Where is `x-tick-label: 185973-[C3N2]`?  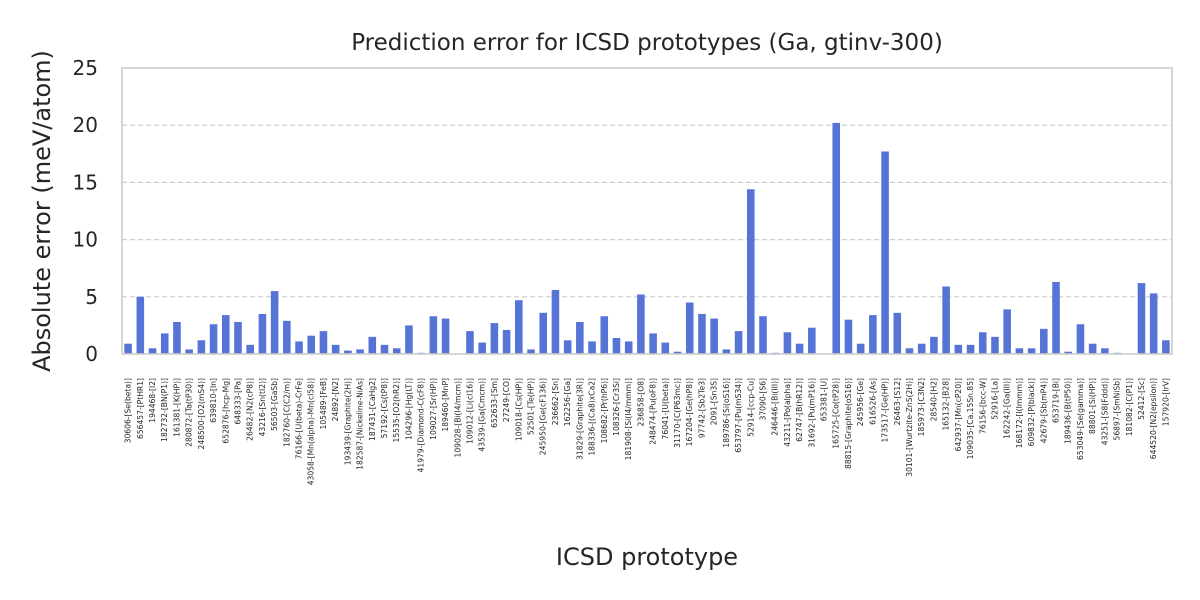 x-tick-label: 185973-[C3N2] is located at coordinates (921, 407).